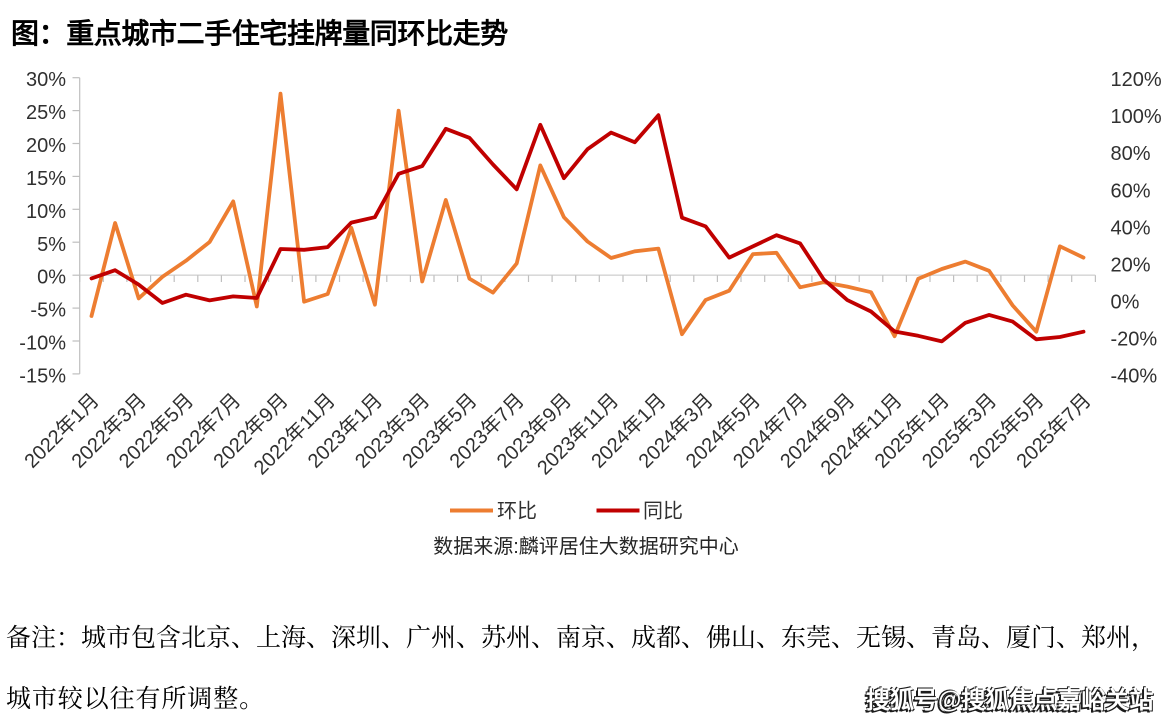 Image resolution: width=1174 pixels, height=721 pixels. Describe the element at coordinates (46, 80) in the screenshot. I see `svg-text: 30%` at that location.